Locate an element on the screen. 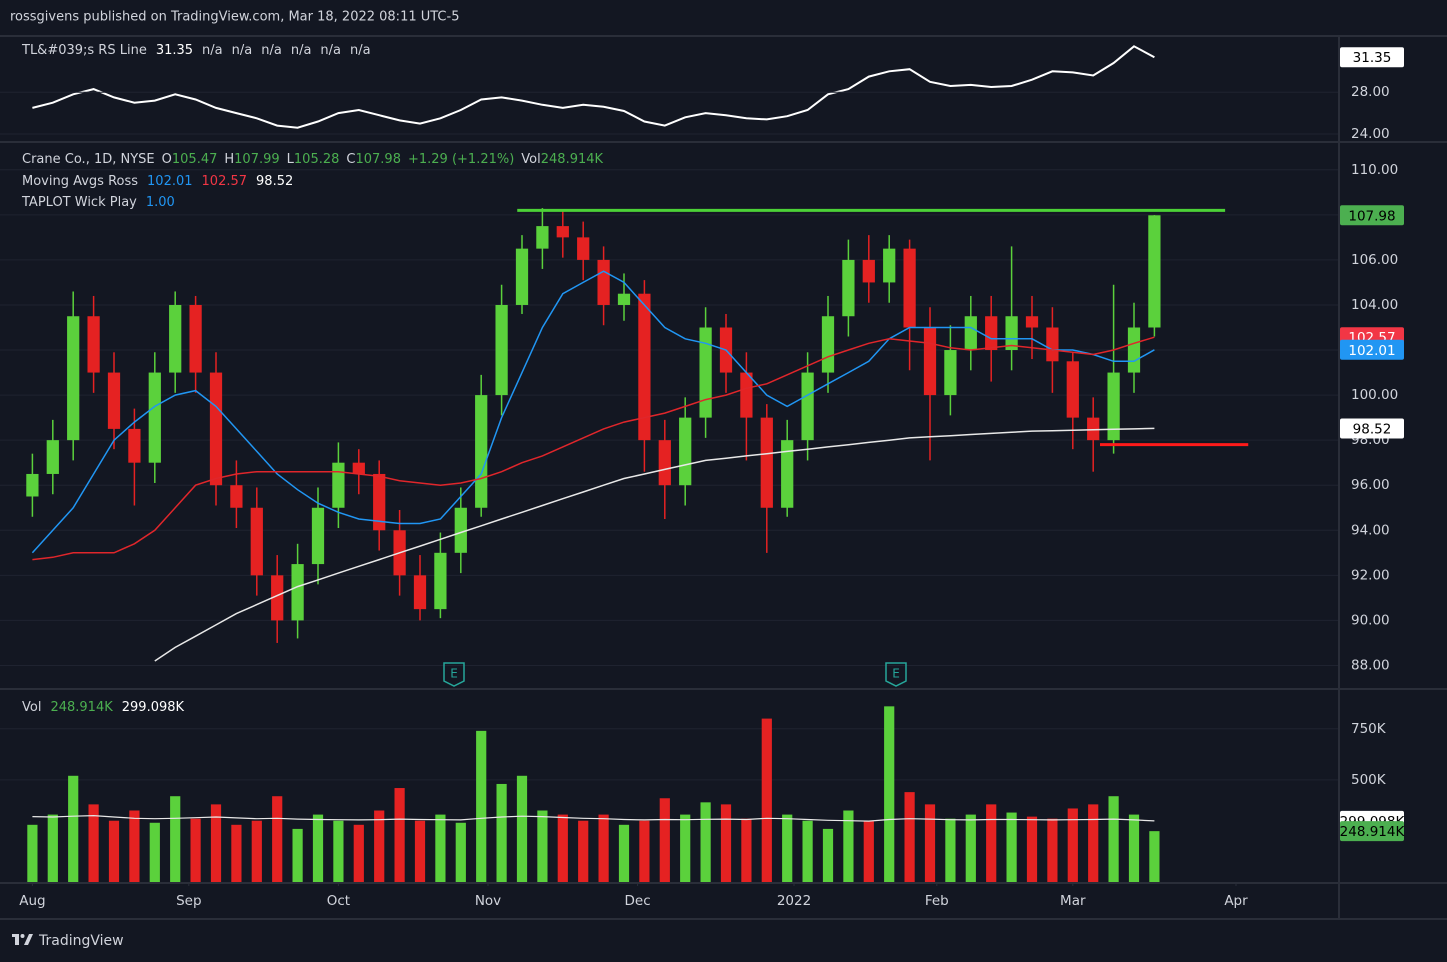  legend-item: C is located at coordinates (350, 159).